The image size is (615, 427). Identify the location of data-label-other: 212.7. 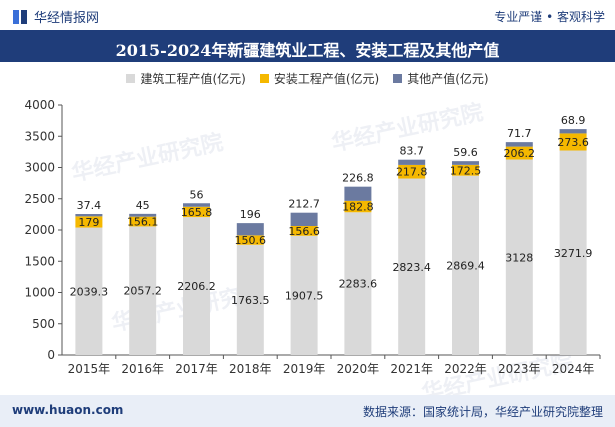
(304, 204).